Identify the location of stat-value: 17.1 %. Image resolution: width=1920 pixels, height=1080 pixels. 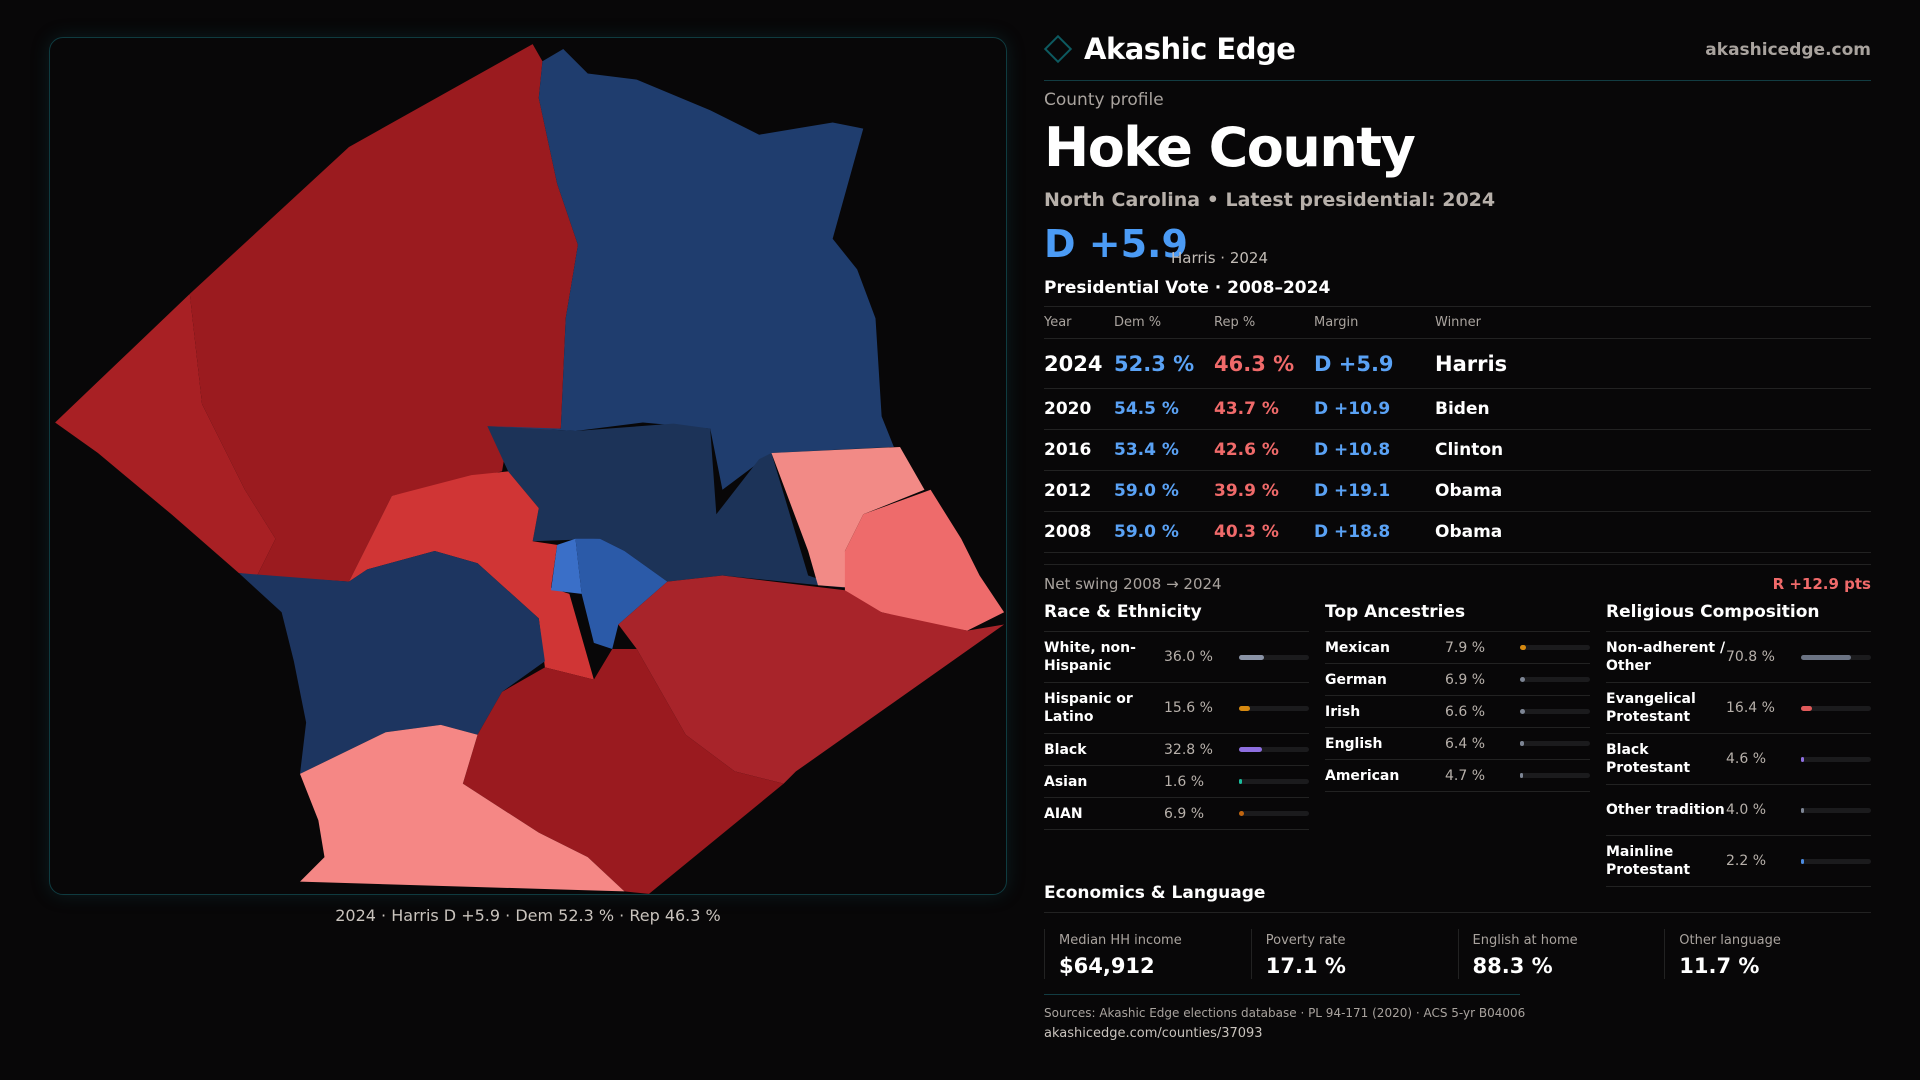
(1305, 966).